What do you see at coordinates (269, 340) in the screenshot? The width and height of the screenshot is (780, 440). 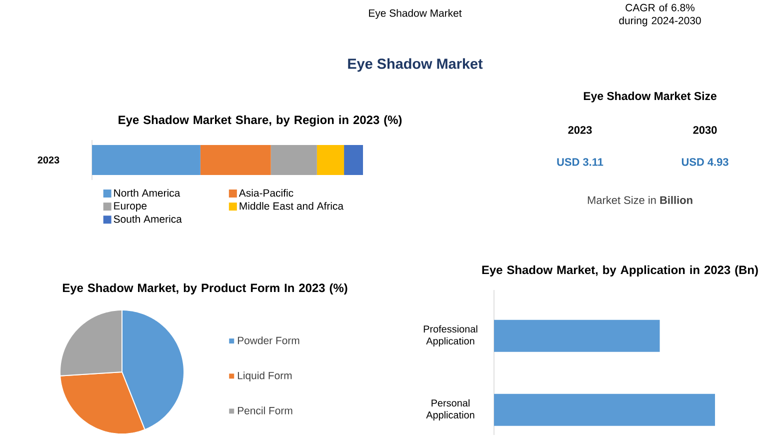 I see `legend-label: Powder Form` at bounding box center [269, 340].